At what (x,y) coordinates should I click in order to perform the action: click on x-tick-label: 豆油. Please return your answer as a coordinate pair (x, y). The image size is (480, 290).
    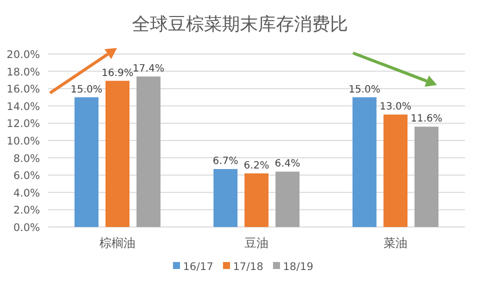
    Looking at the image, I should click on (256, 243).